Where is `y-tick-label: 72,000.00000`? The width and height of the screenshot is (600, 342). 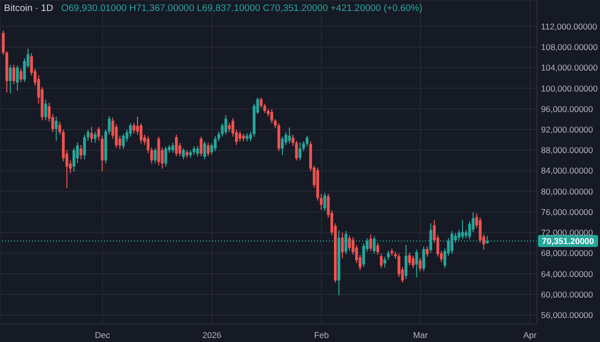
y-tick-label: 72,000.00000 is located at coordinates (567, 233).